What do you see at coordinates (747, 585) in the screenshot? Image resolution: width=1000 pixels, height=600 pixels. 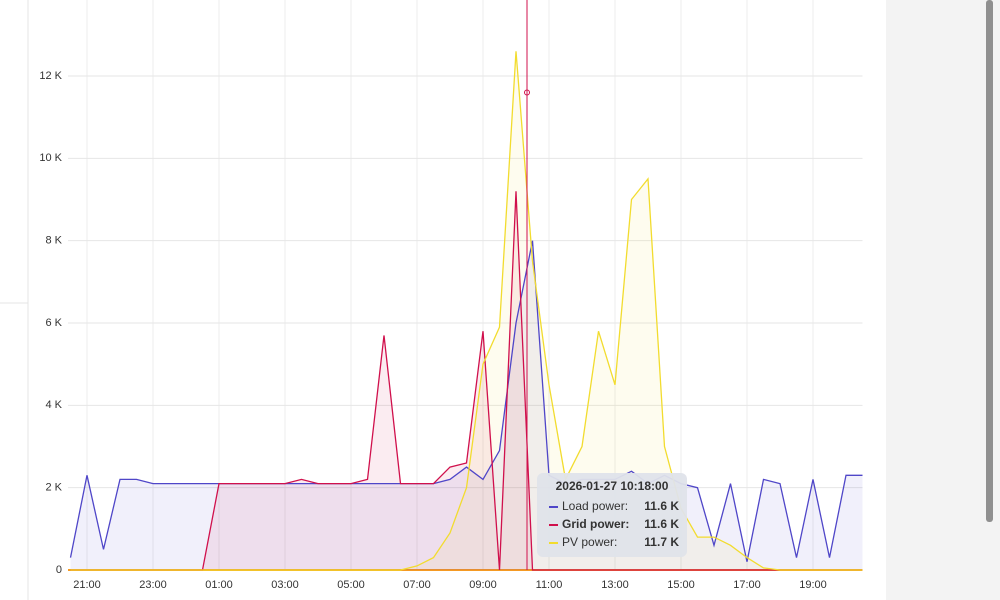 I see `x-tick-label: 17:00` at bounding box center [747, 585].